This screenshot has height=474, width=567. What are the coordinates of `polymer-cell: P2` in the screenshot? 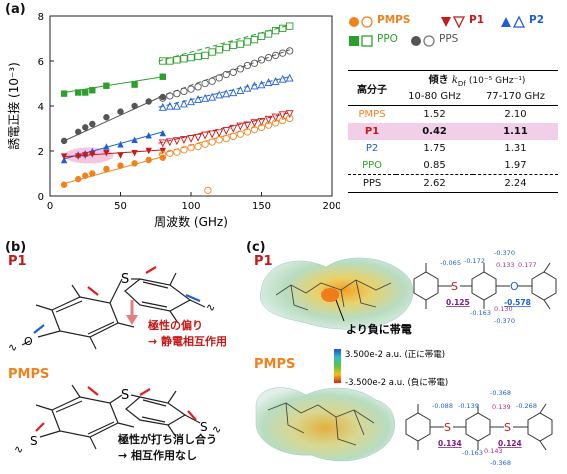 It's located at (372, 148).